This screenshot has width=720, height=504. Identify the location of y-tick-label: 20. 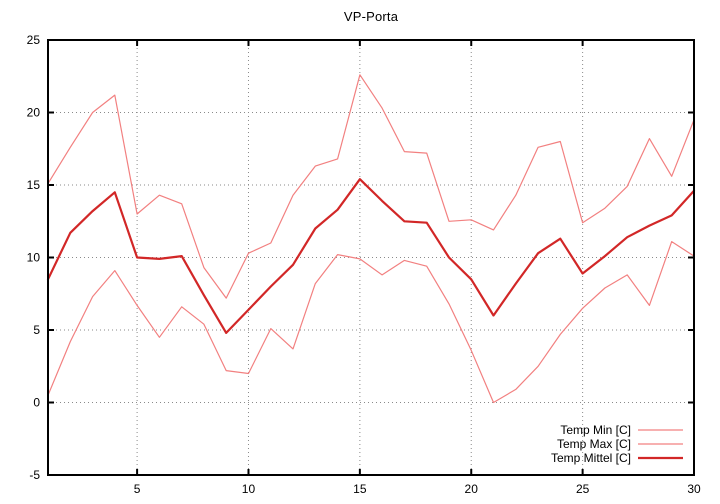
(34, 113).